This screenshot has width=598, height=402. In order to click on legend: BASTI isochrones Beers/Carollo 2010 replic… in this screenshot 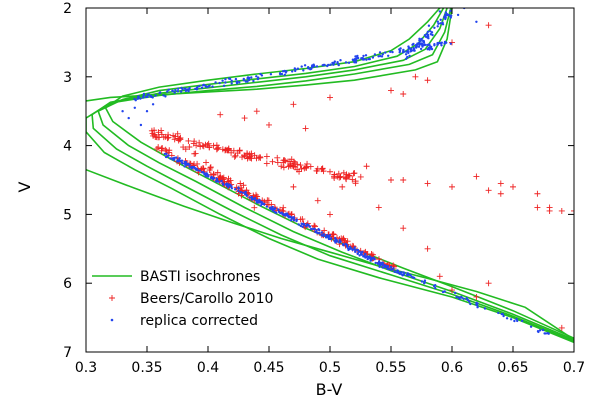, I will do `click(182, 299)`.